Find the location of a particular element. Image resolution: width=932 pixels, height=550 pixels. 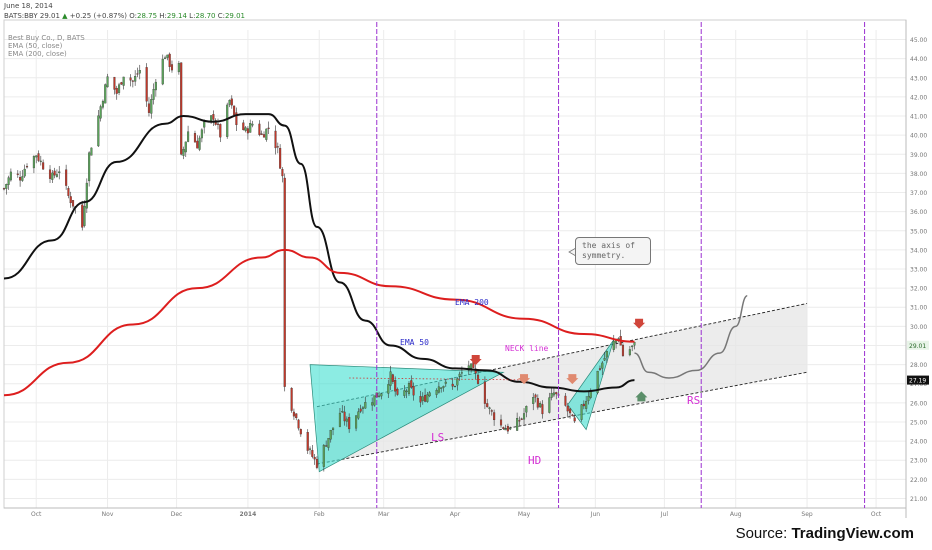

ema50-price-tag: 27.19 is located at coordinates (917, 381).